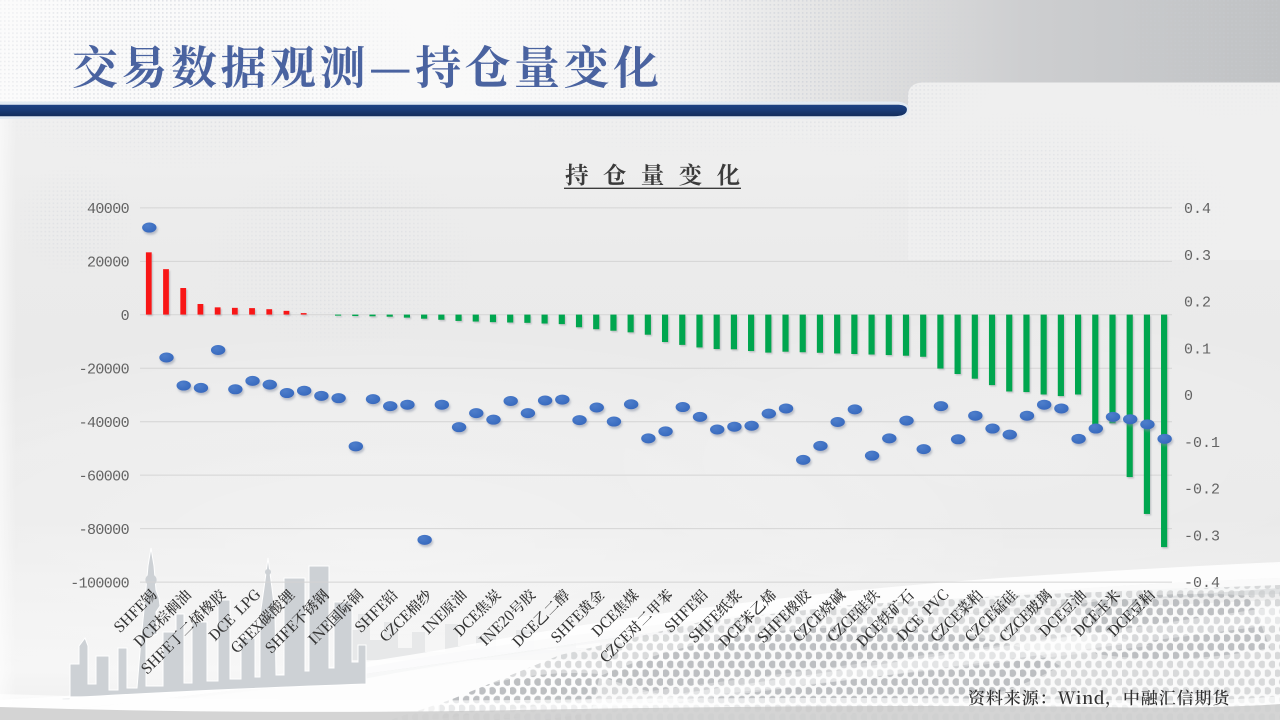 The height and width of the screenshot is (720, 1280). I want to click on svg-text: 0.4, so click(1197, 209).